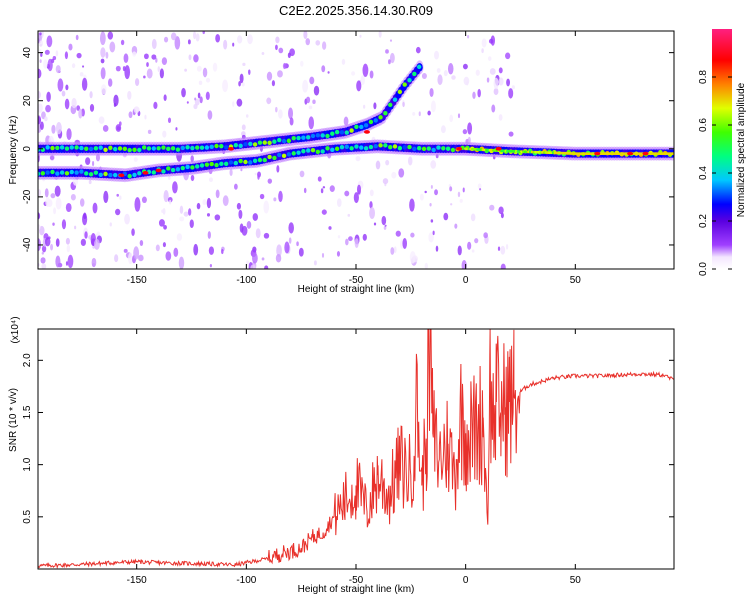 Image resolution: width=750 pixels, height=600 pixels. I want to click on colorbar-tick-label: 0.6, so click(703, 125).